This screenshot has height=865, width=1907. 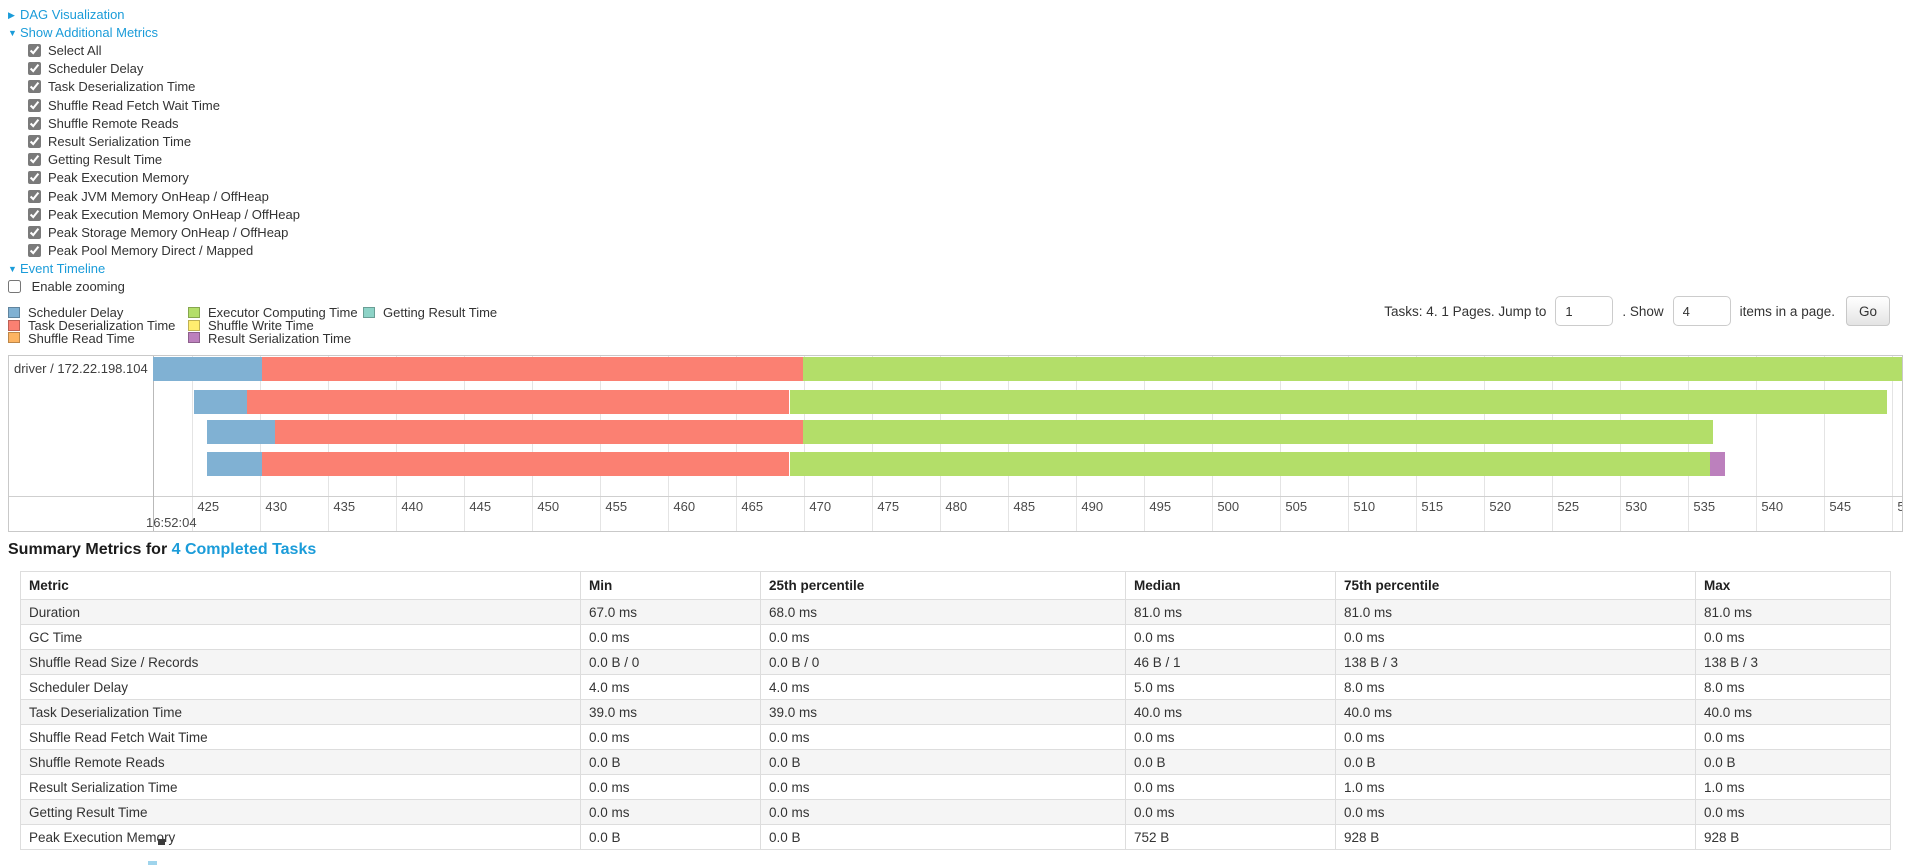 I want to click on expanded-arrow-icon: ▼, so click(x=12, y=269).